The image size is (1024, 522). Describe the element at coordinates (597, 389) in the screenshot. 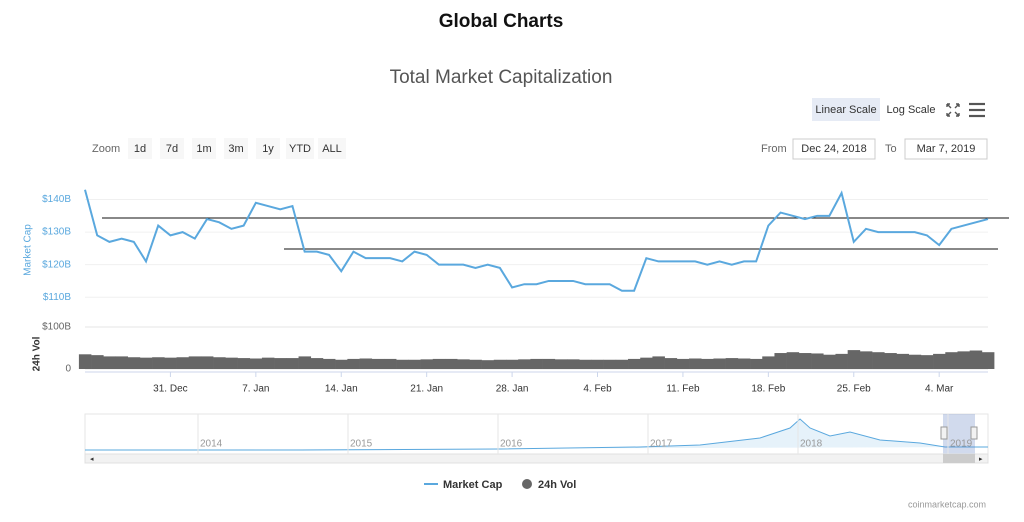

I see `x-tick-label: 4. Feb` at that location.